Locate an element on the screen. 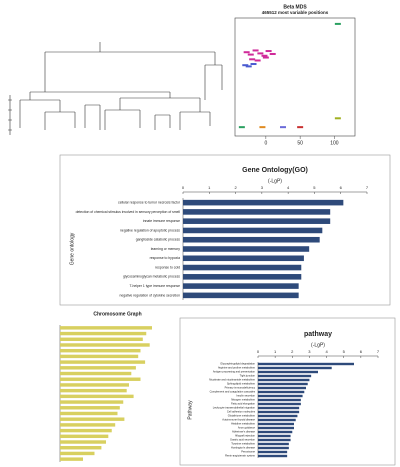  chart-title: pathway is located at coordinates (318, 334).